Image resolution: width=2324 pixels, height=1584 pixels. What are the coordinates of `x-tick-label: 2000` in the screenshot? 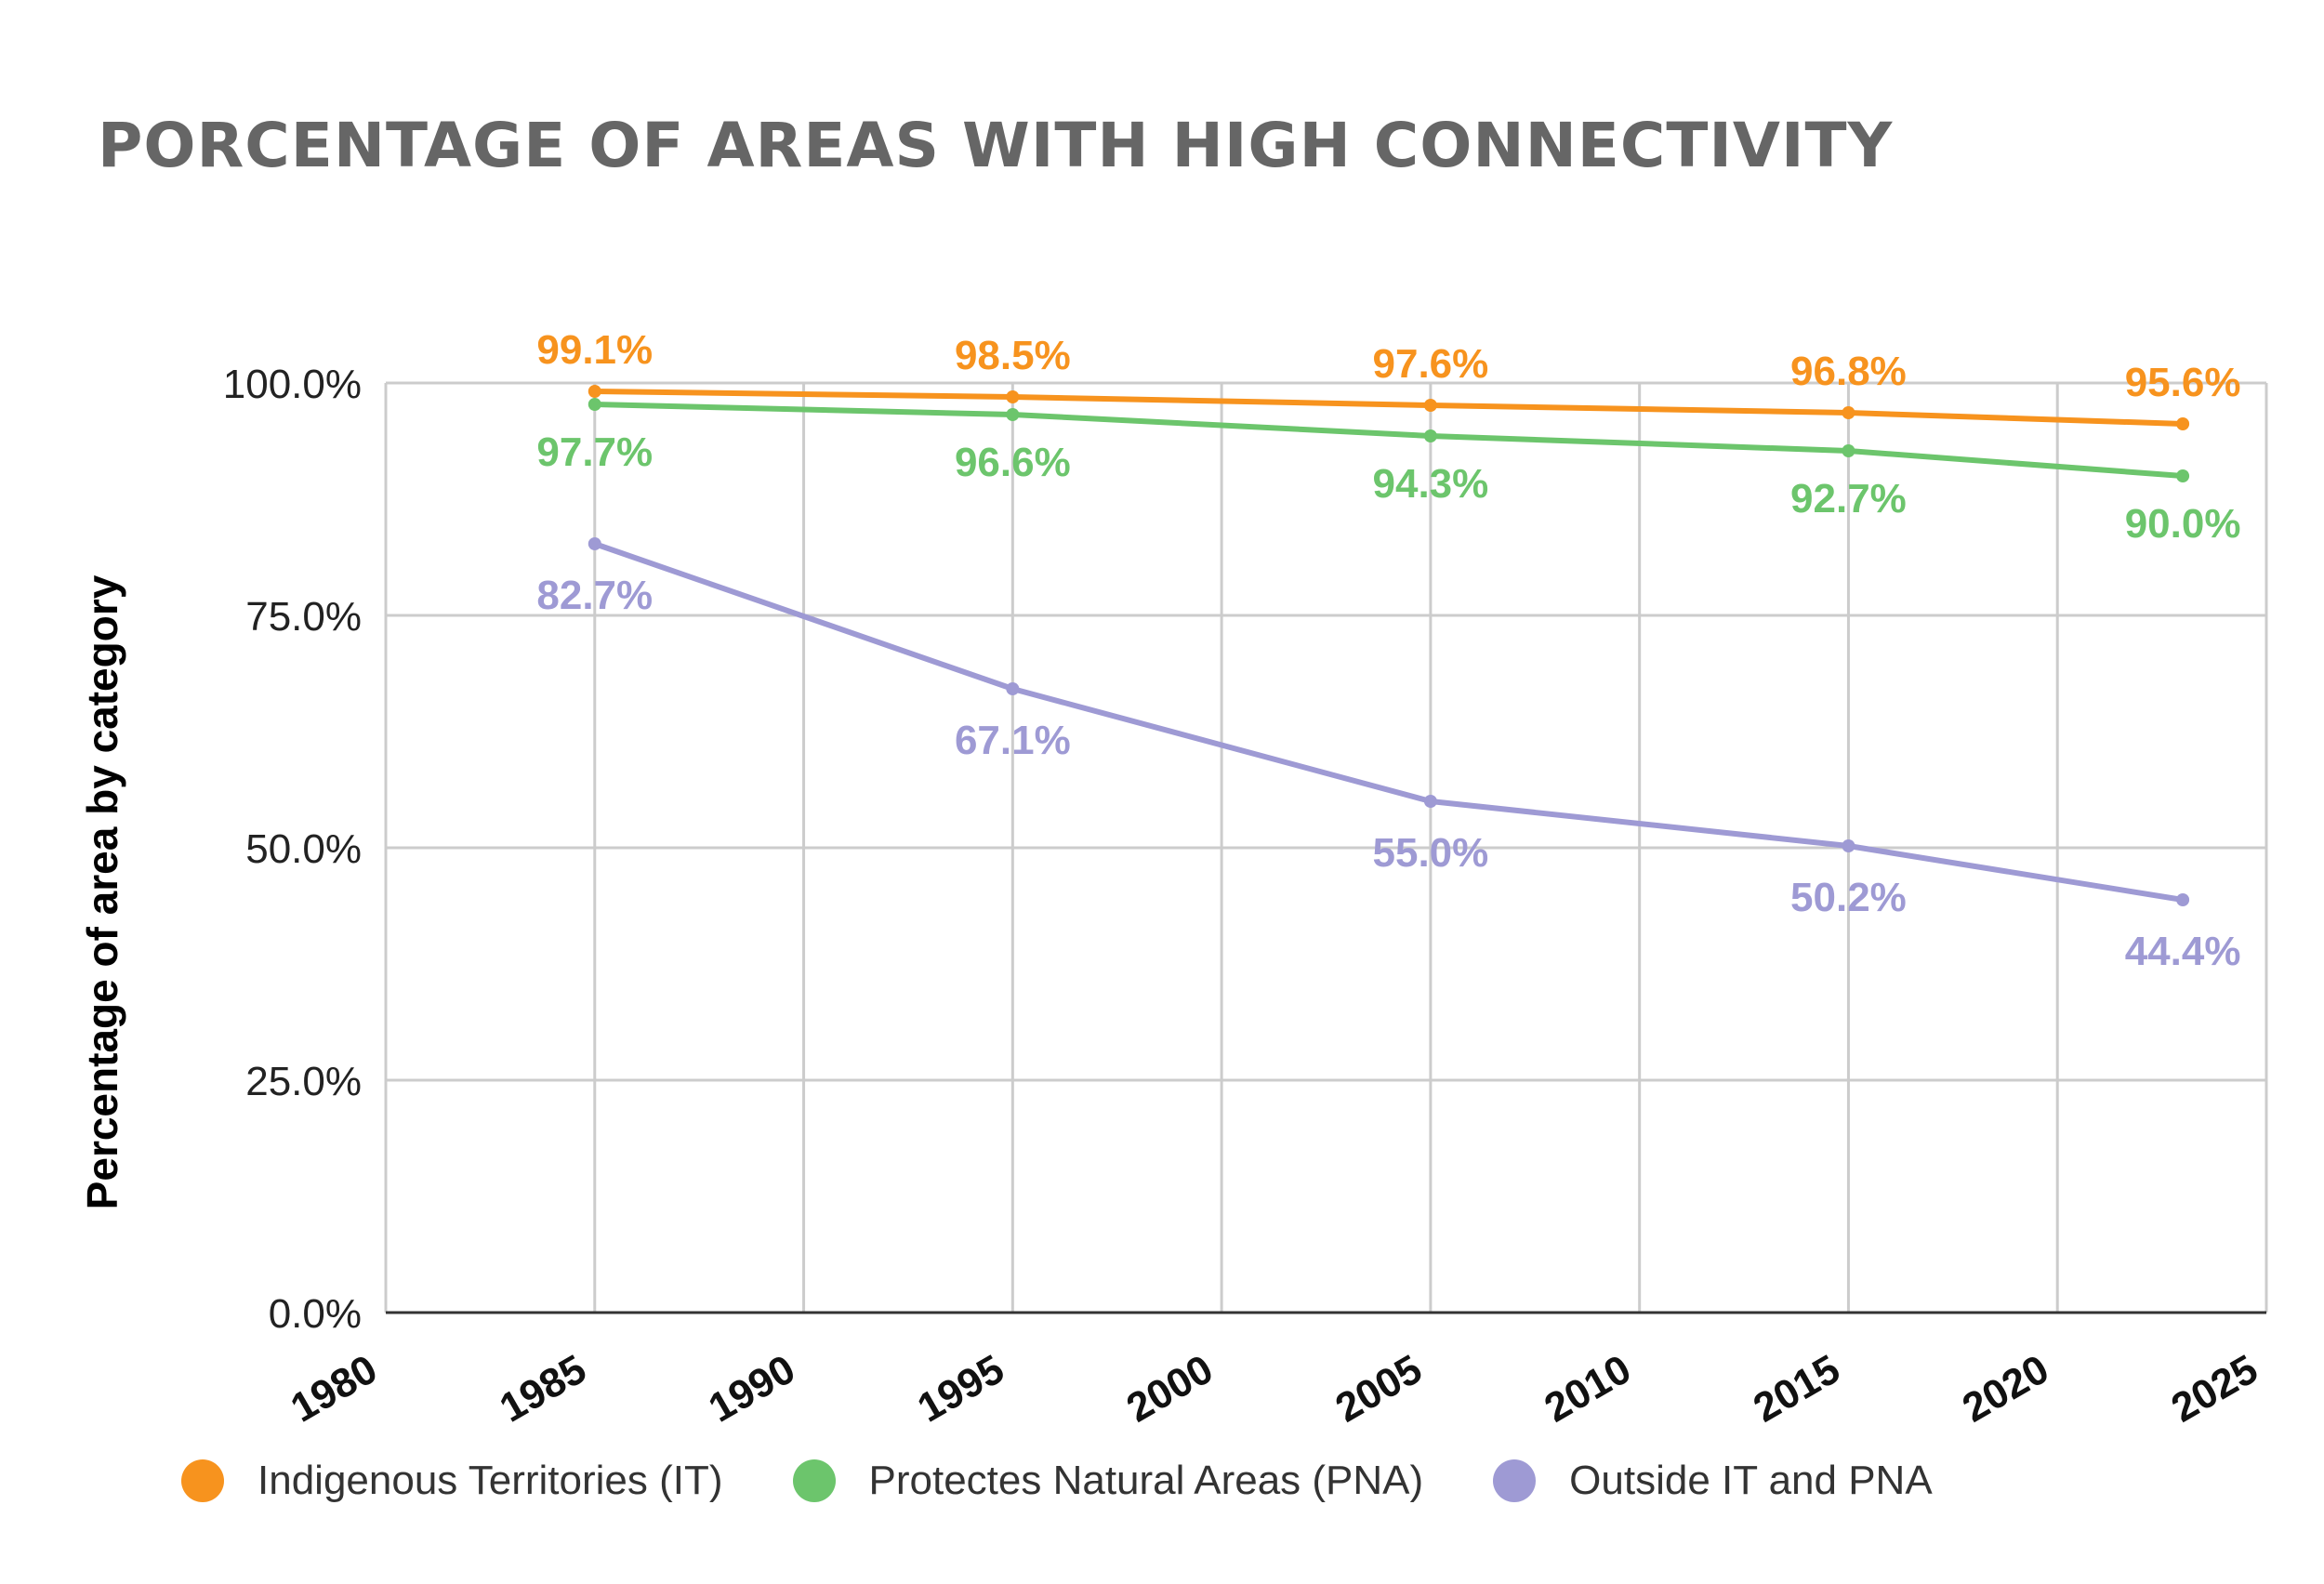 It's located at (1170, 1388).